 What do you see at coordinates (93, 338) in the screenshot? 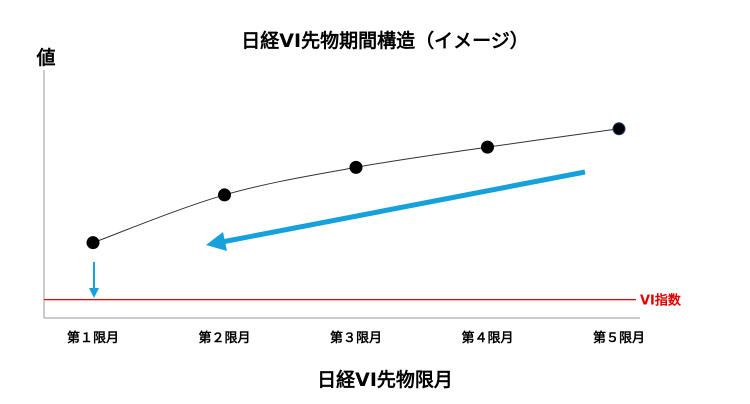
I see `x-tick-label: 第１限月` at bounding box center [93, 338].